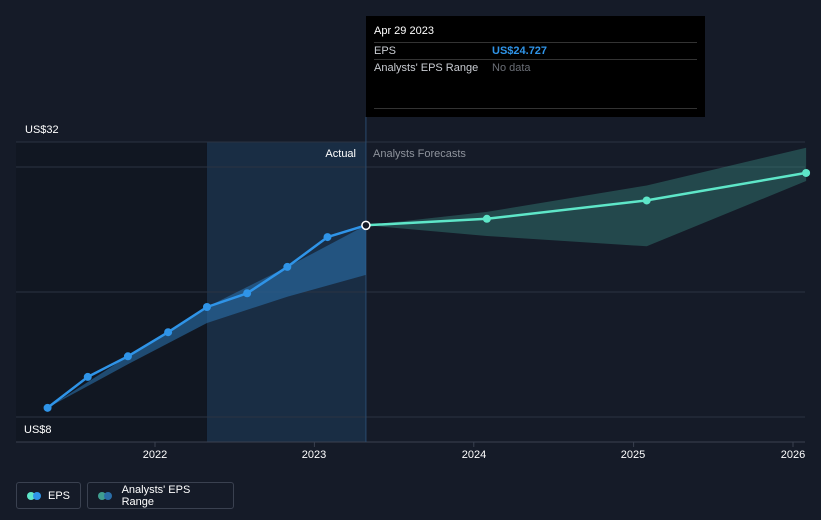 This screenshot has height=520, width=821. Describe the element at coordinates (155, 455) in the screenshot. I see `x-tick-2022: 2022` at that location.